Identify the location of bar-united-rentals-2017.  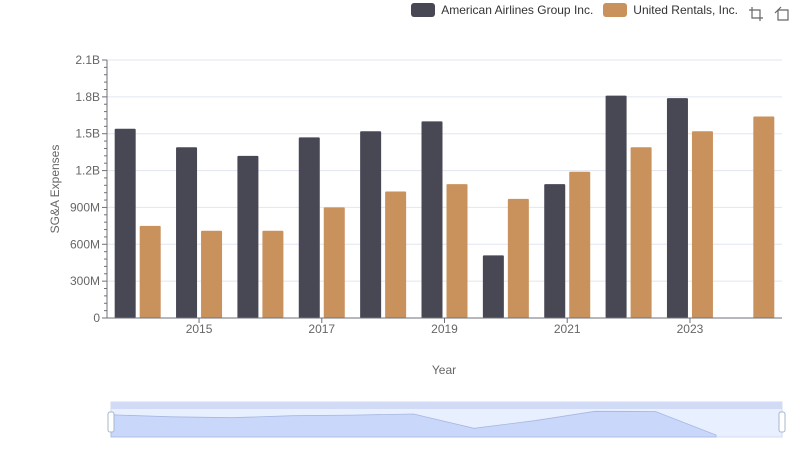
(334, 262).